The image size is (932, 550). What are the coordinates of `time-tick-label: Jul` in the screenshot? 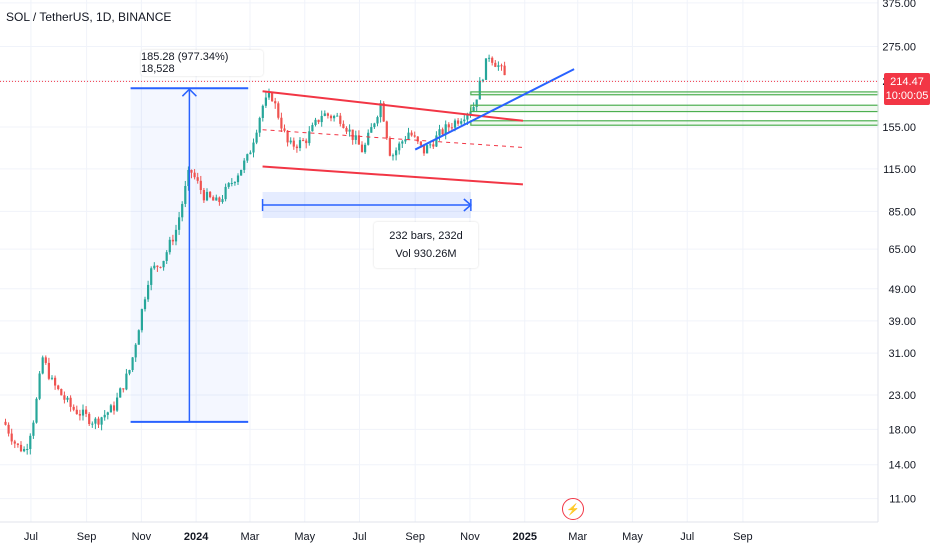 It's located at (359, 537).